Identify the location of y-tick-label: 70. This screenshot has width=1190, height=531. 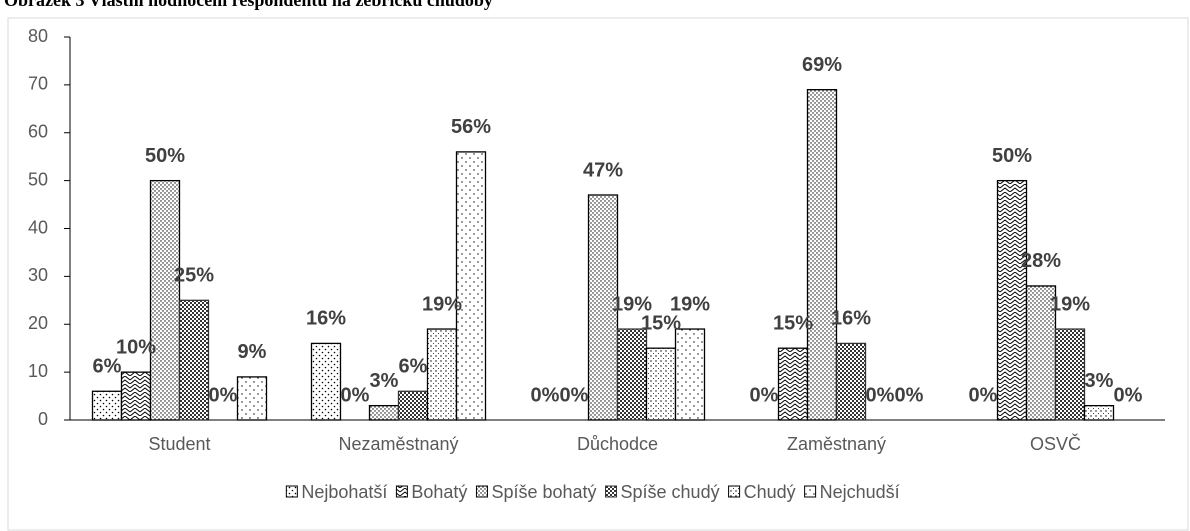
(38, 84).